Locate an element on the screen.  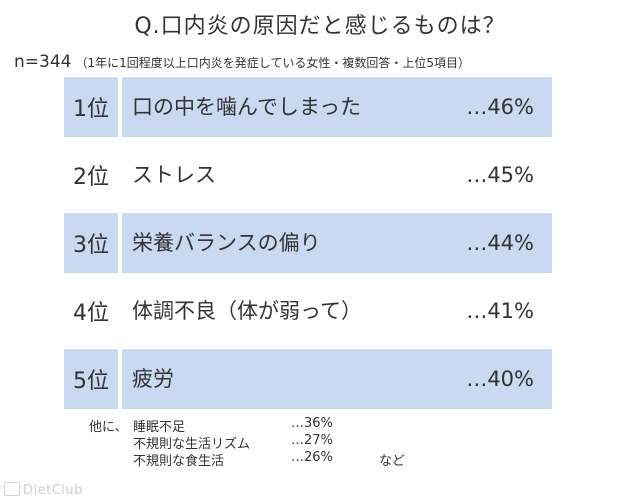
rank-number: 4位 is located at coordinates (91, 311).